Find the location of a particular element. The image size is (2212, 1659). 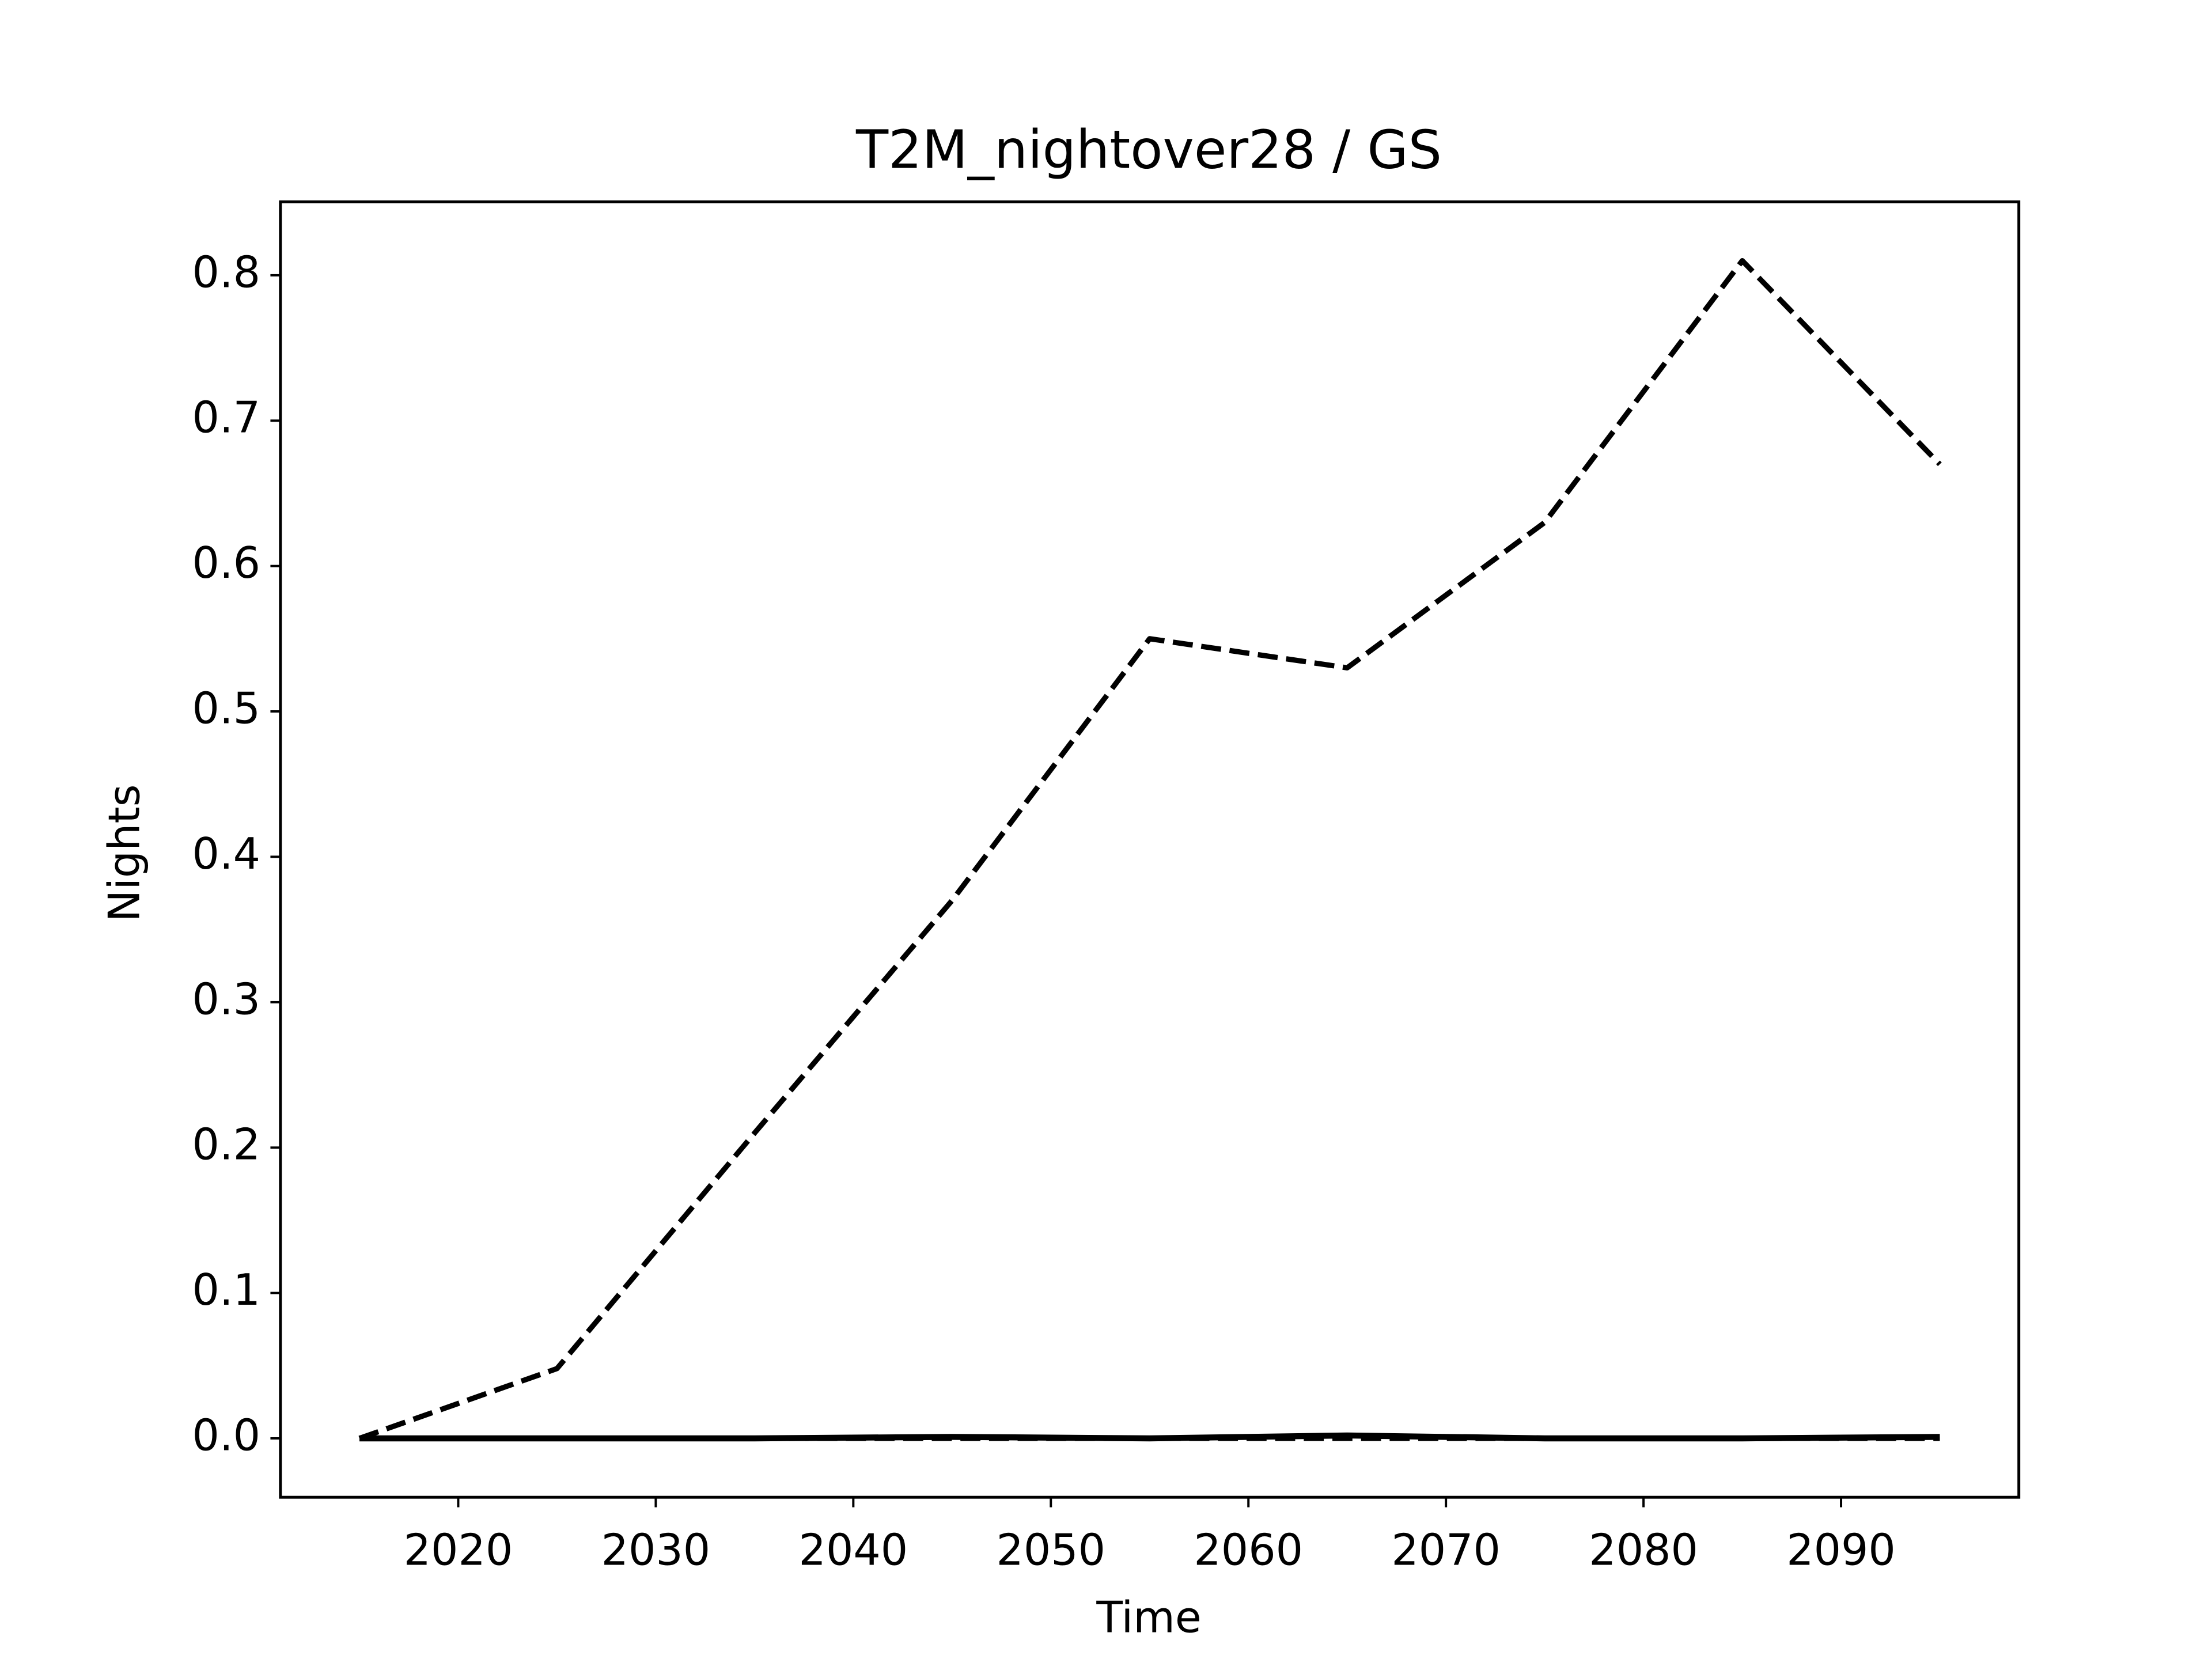

x-tick-label: 2070 is located at coordinates (1446, 1550).